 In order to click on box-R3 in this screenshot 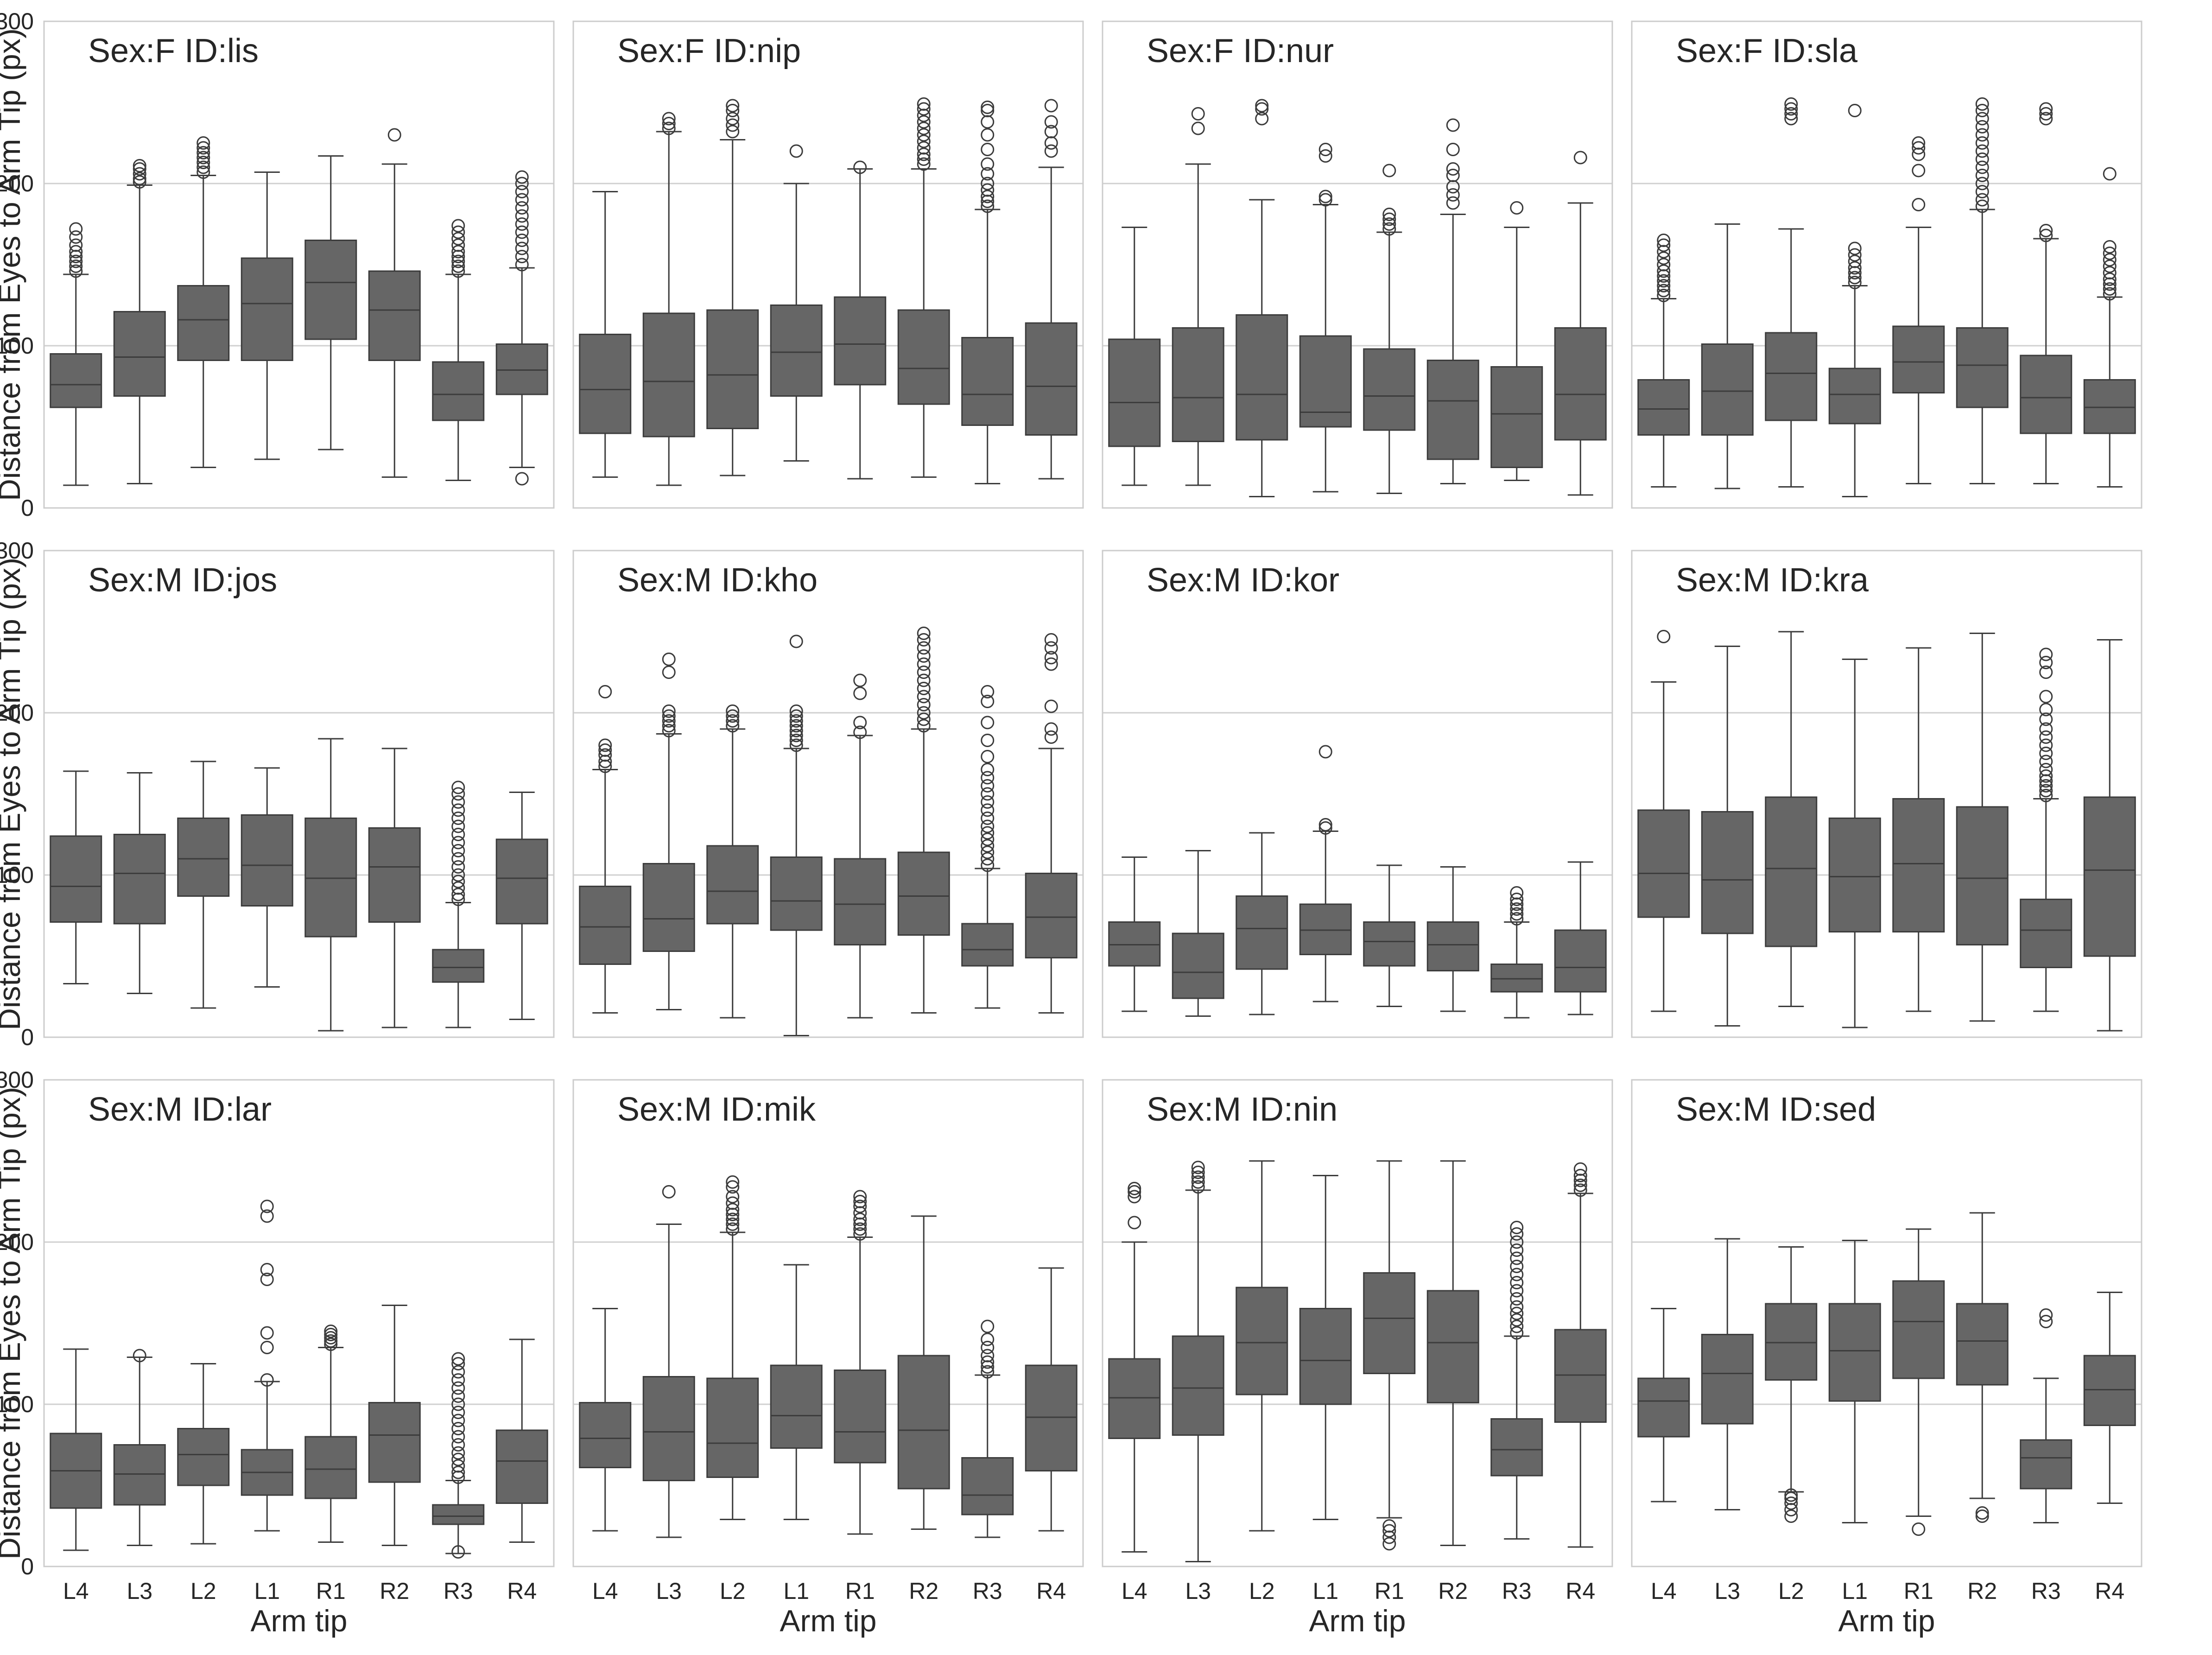, I will do `click(2046, 829)`.